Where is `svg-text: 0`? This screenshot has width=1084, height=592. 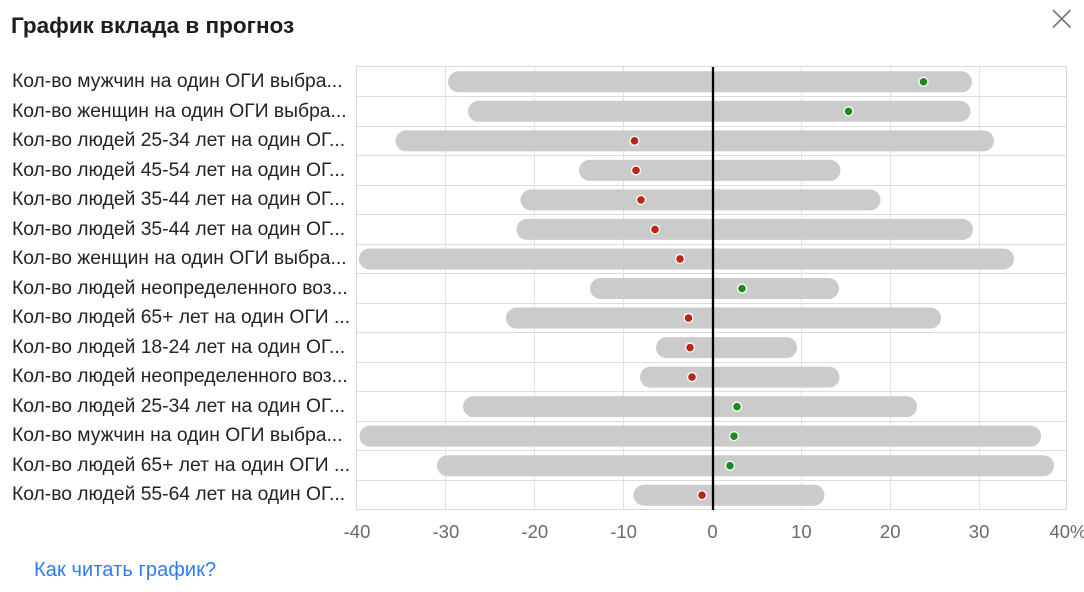 svg-text: 0 is located at coordinates (712, 531).